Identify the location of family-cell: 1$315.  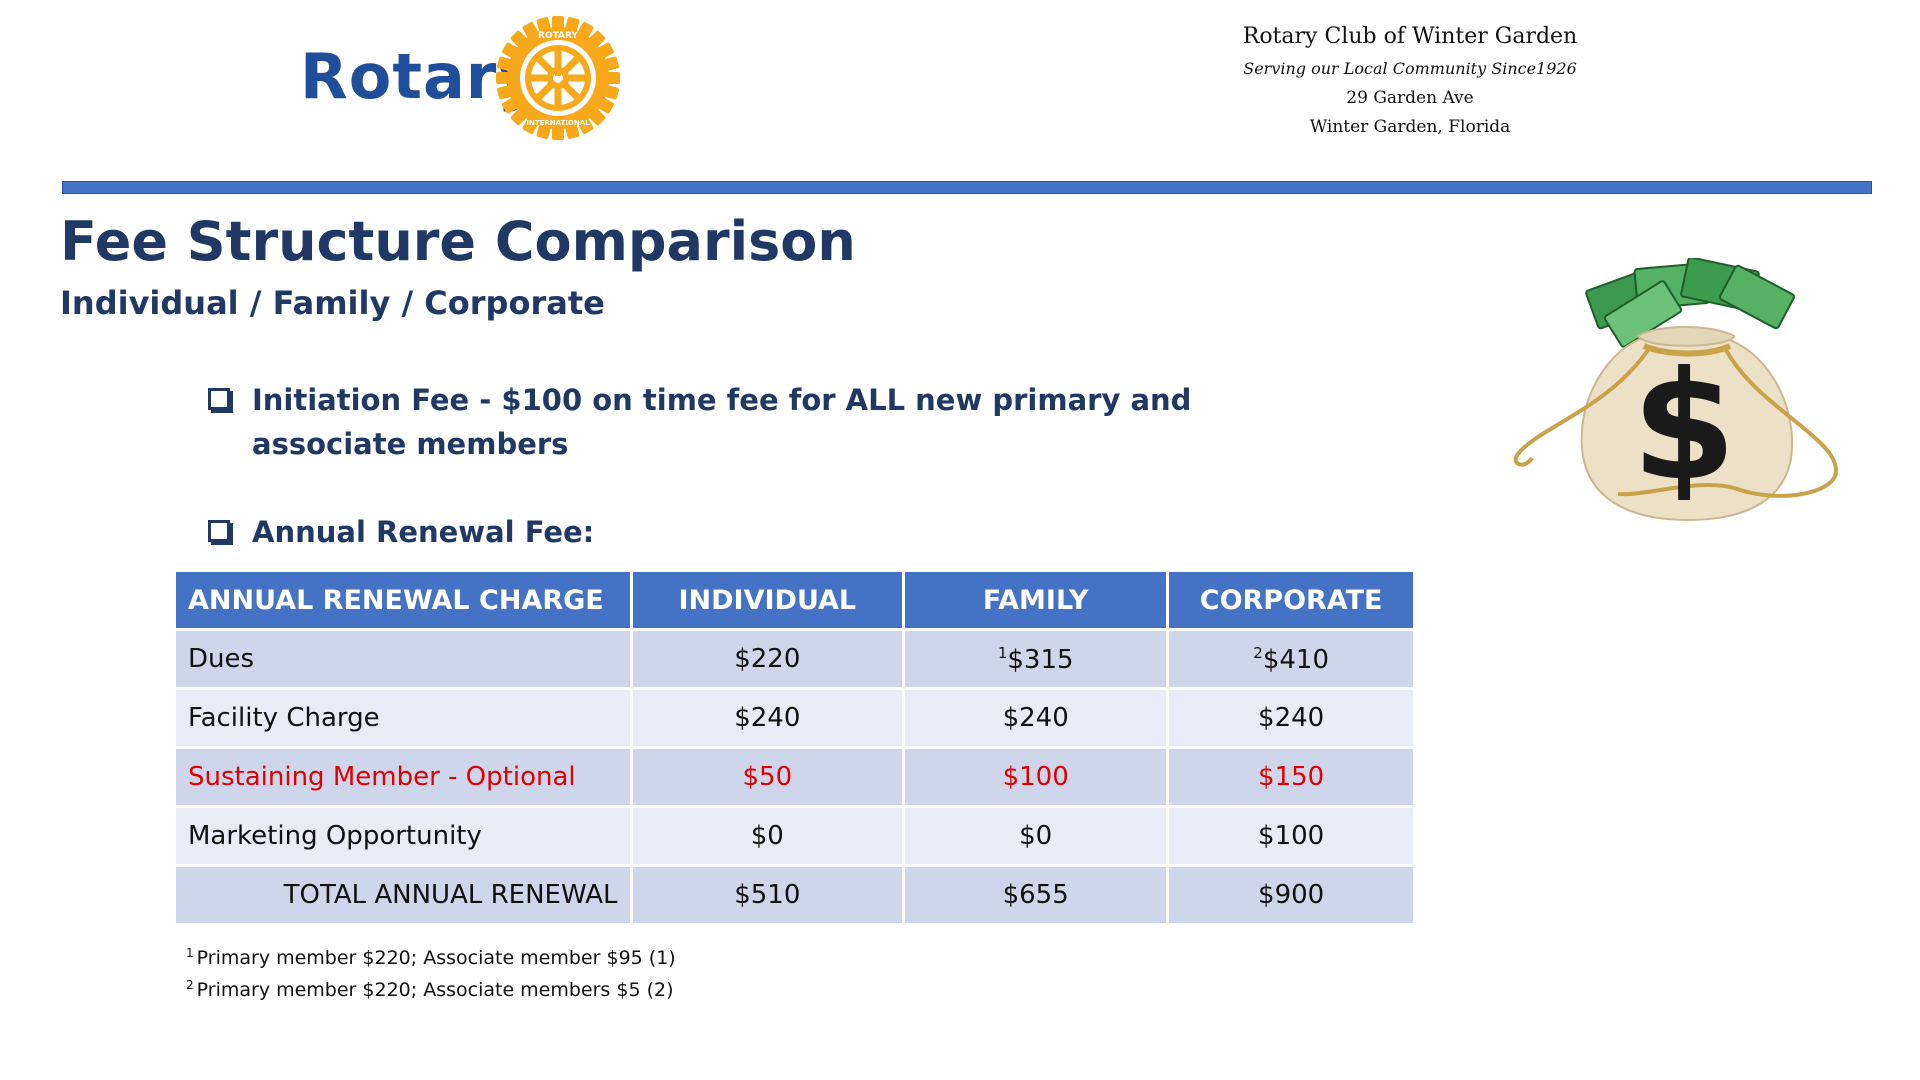
(1036, 659).